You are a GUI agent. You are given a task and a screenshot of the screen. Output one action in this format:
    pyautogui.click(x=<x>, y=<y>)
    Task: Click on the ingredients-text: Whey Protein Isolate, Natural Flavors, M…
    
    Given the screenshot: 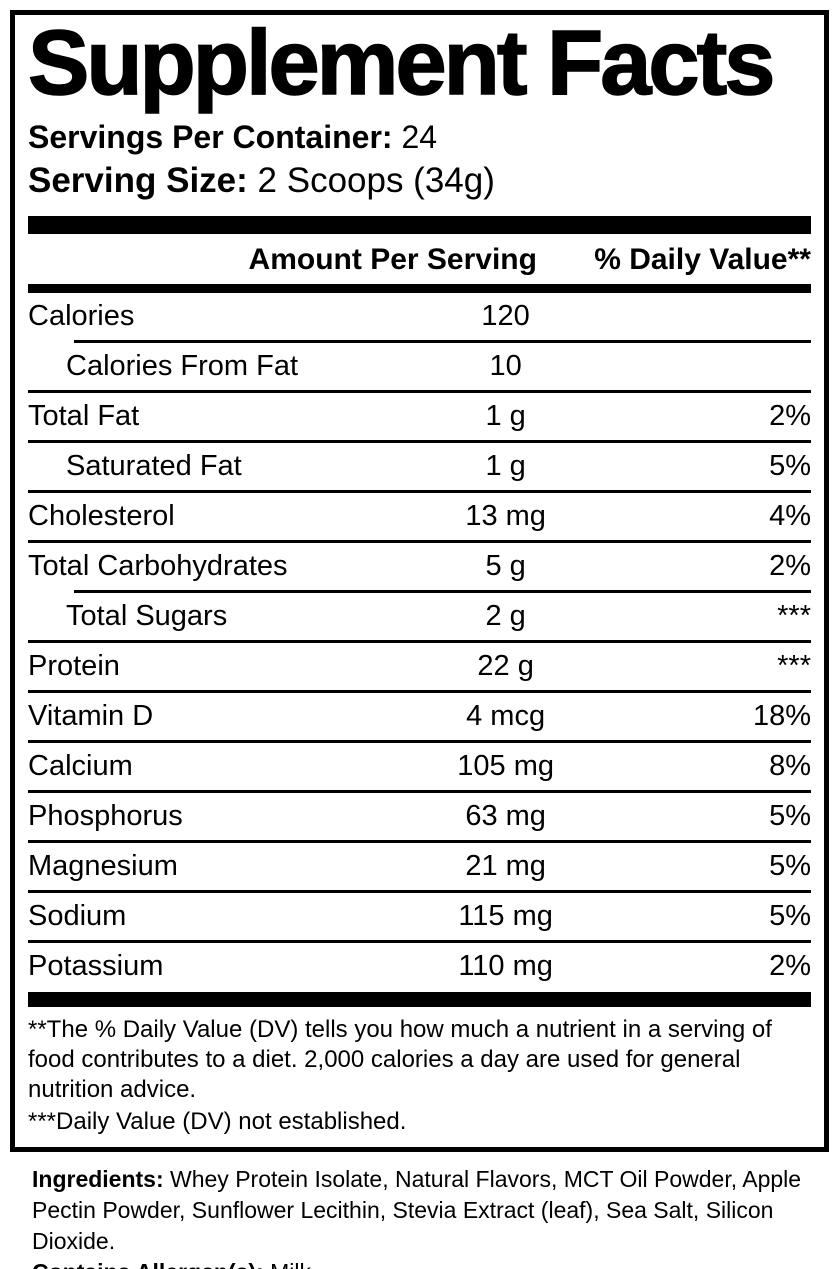 What is the action you would take?
    pyautogui.click(x=417, y=1209)
    